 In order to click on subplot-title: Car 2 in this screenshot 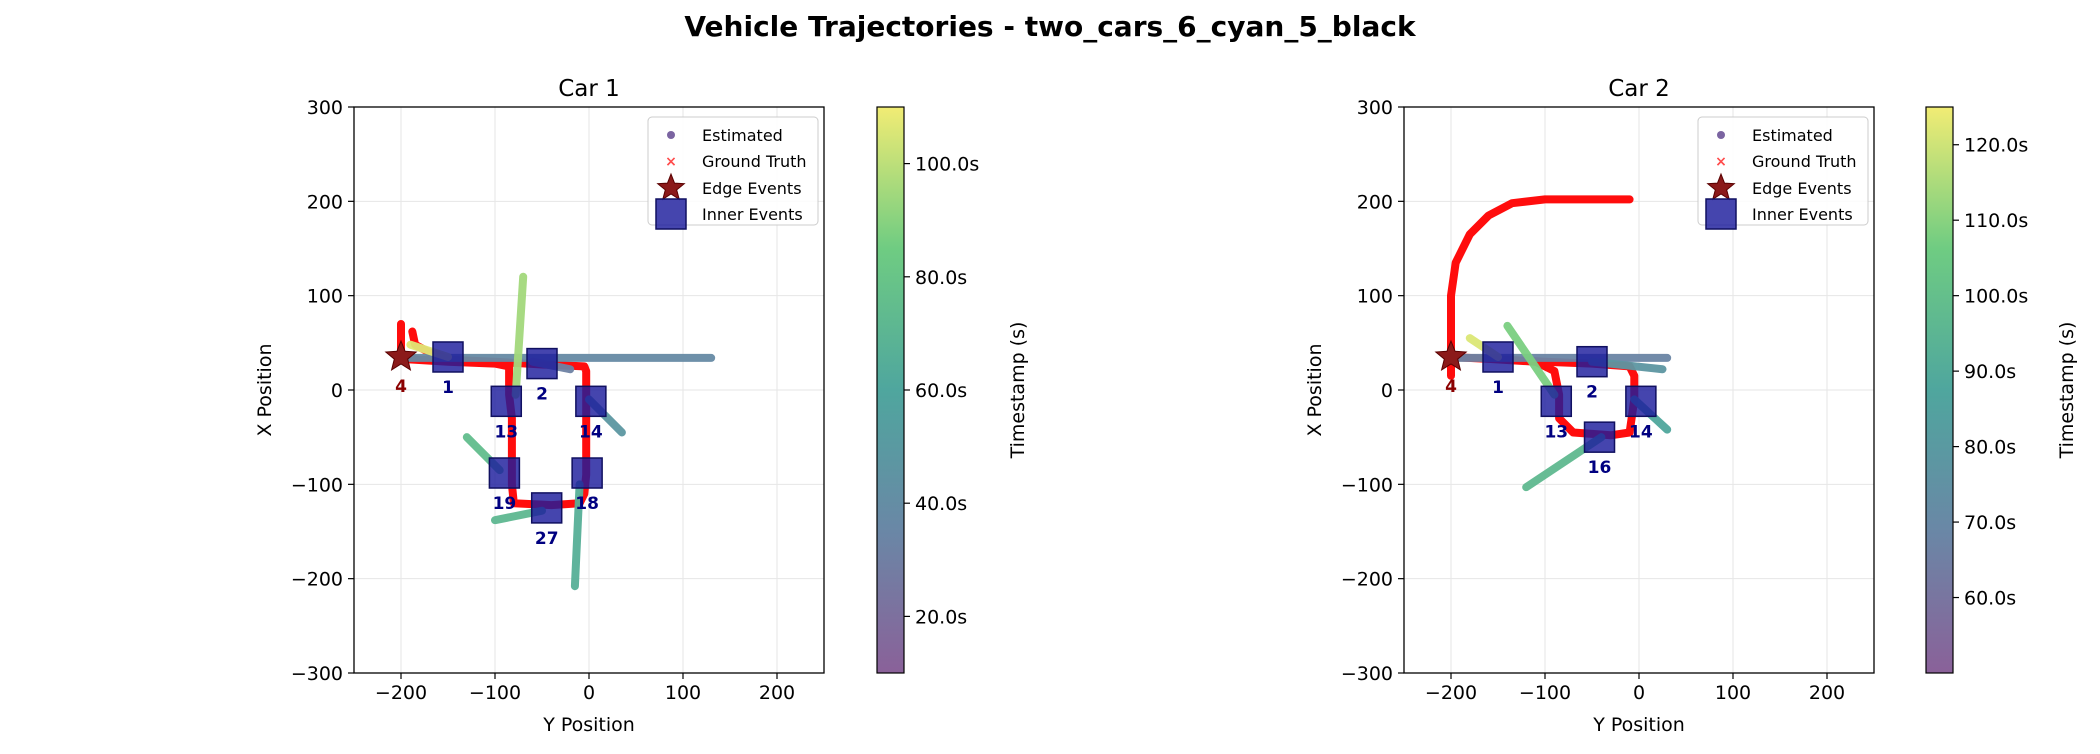, I will do `click(1639, 89)`.